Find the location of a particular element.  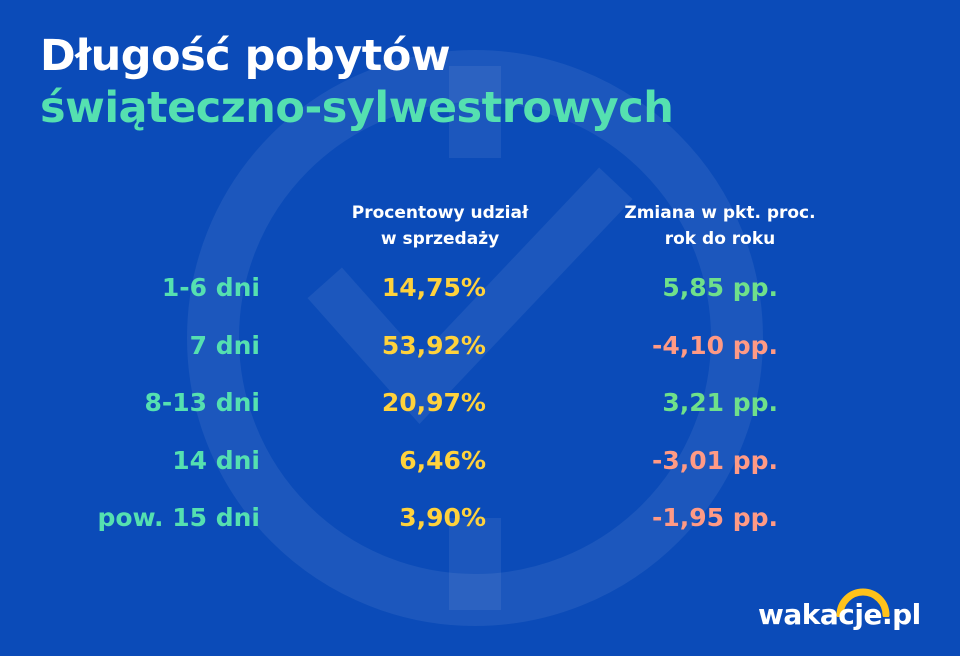

change-value: 5,85 pp. is located at coordinates (720, 287).